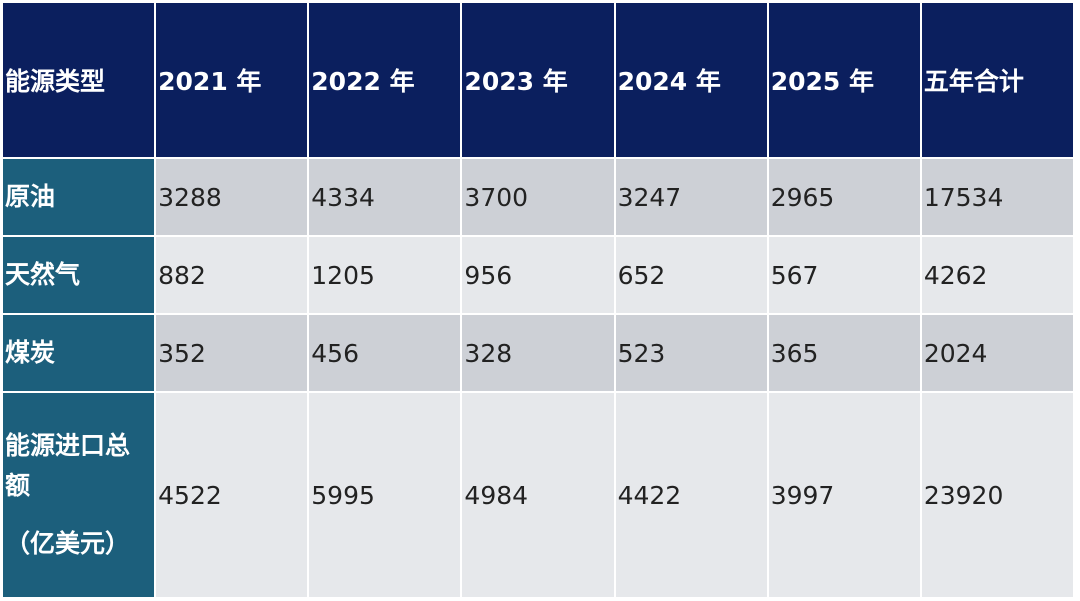  Describe the element at coordinates (844, 353) in the screenshot. I see `value-cell: 365` at that location.